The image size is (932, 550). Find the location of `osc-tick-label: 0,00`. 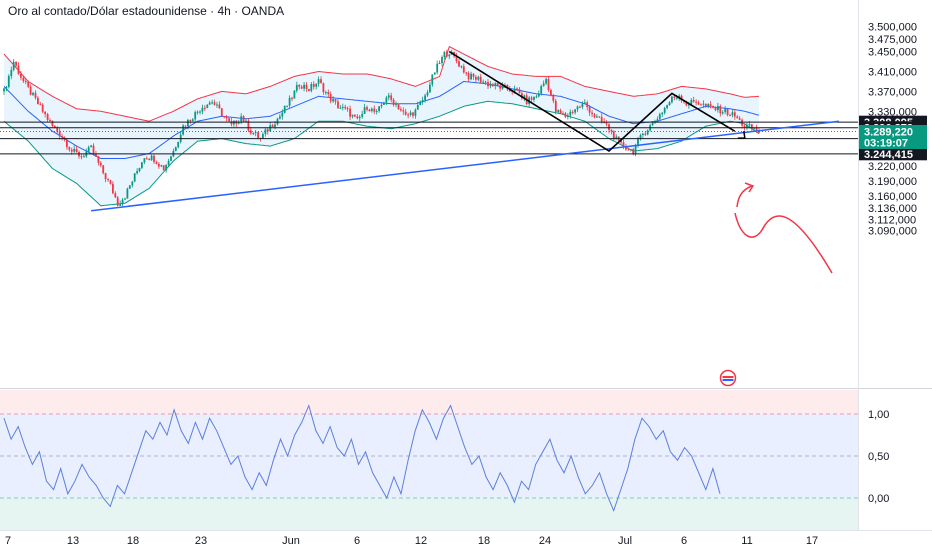

osc-tick-label: 0,00 is located at coordinates (878, 499).